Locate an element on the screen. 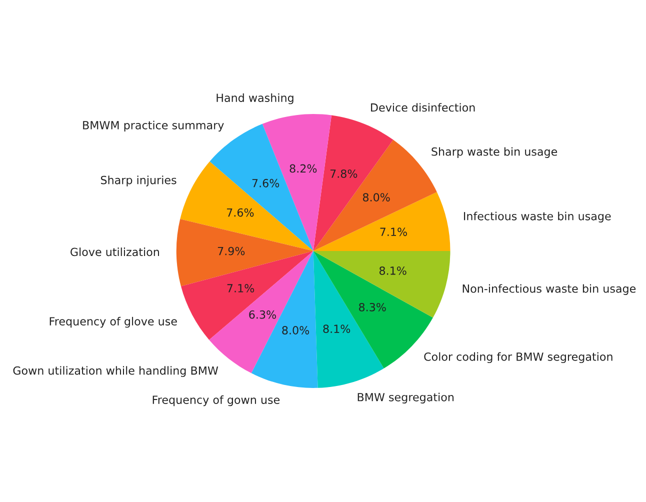 The height and width of the screenshot is (502, 646). data-label: 8.2% is located at coordinates (303, 168).